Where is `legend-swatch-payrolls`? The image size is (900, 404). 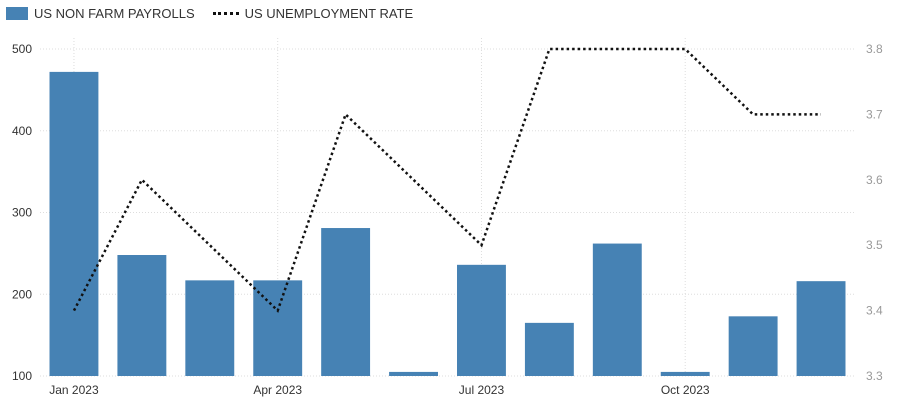 legend-swatch-payrolls is located at coordinates (17, 13).